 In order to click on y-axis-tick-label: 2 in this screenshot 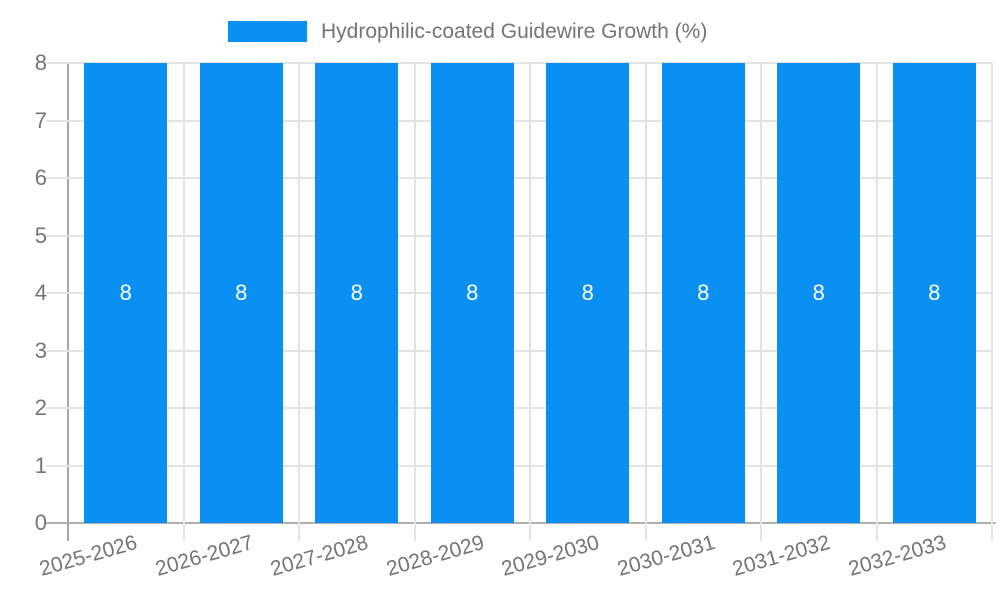, I will do `click(40, 407)`.